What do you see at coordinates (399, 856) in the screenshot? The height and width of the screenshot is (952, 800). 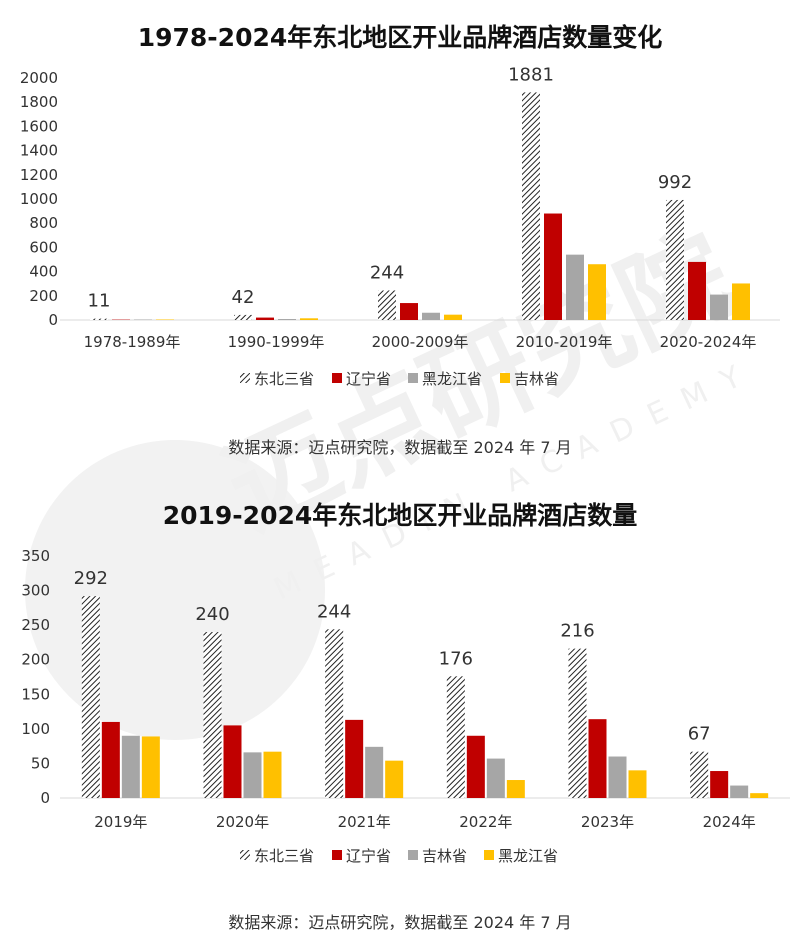 I see `chart-2-legend: 东北三省 辽宁省 吉林省 黑龙江省` at bounding box center [399, 856].